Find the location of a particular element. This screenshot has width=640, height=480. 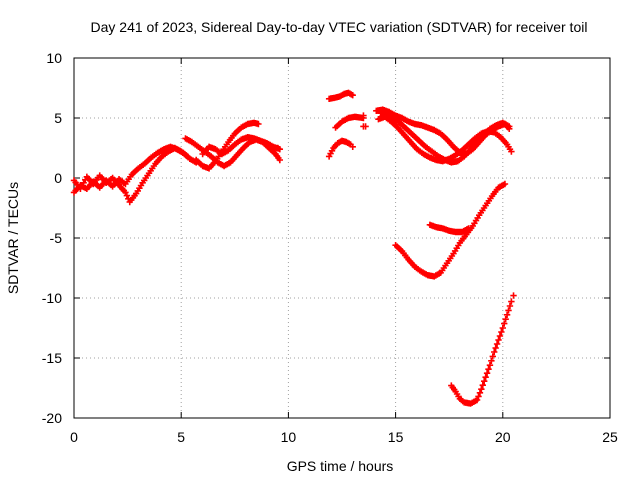

x-tick-label: 5 is located at coordinates (181, 437).